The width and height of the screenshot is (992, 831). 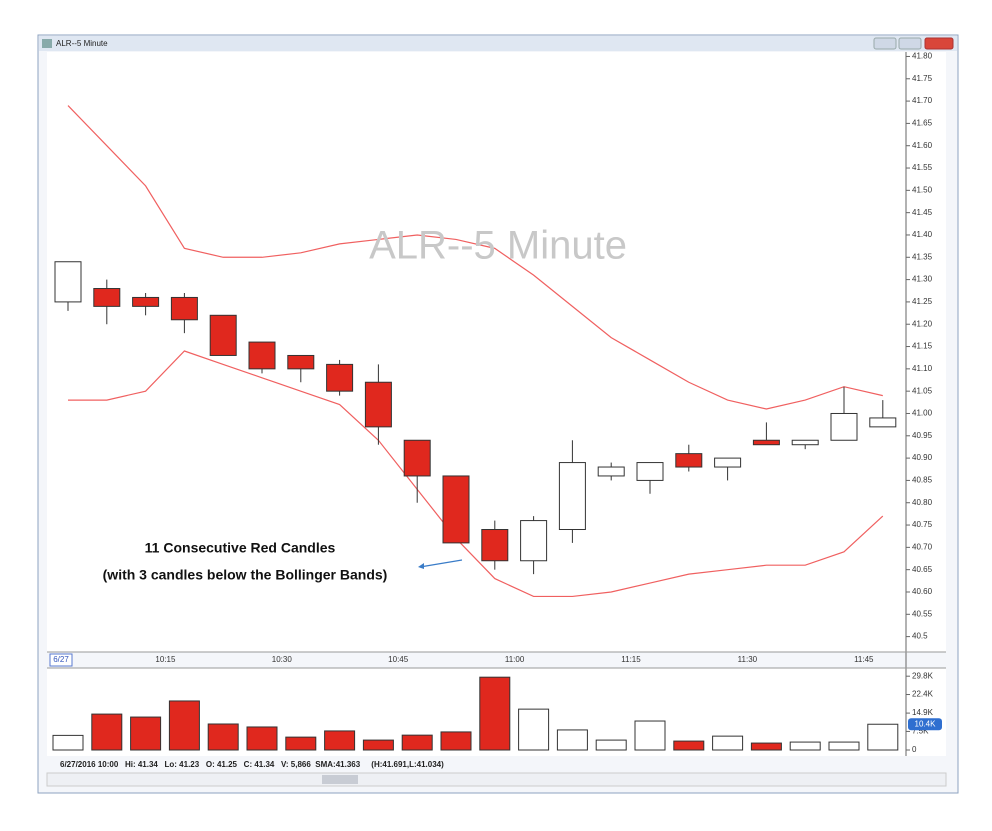 I want to click on window-title: ALR--5 Minute, so click(x=82, y=43).